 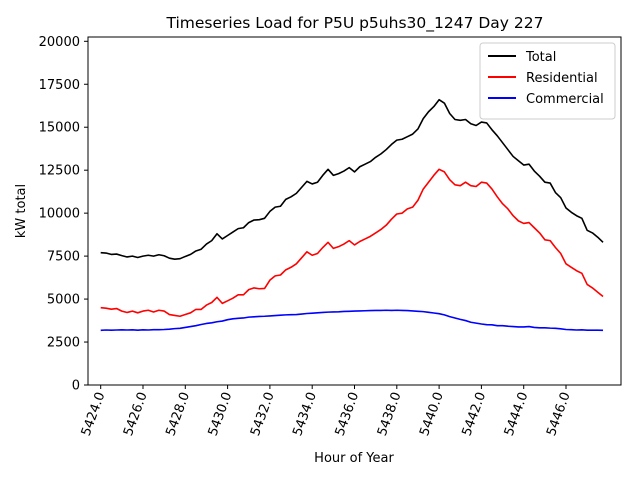 I want to click on legend-box, so click(x=547, y=81).